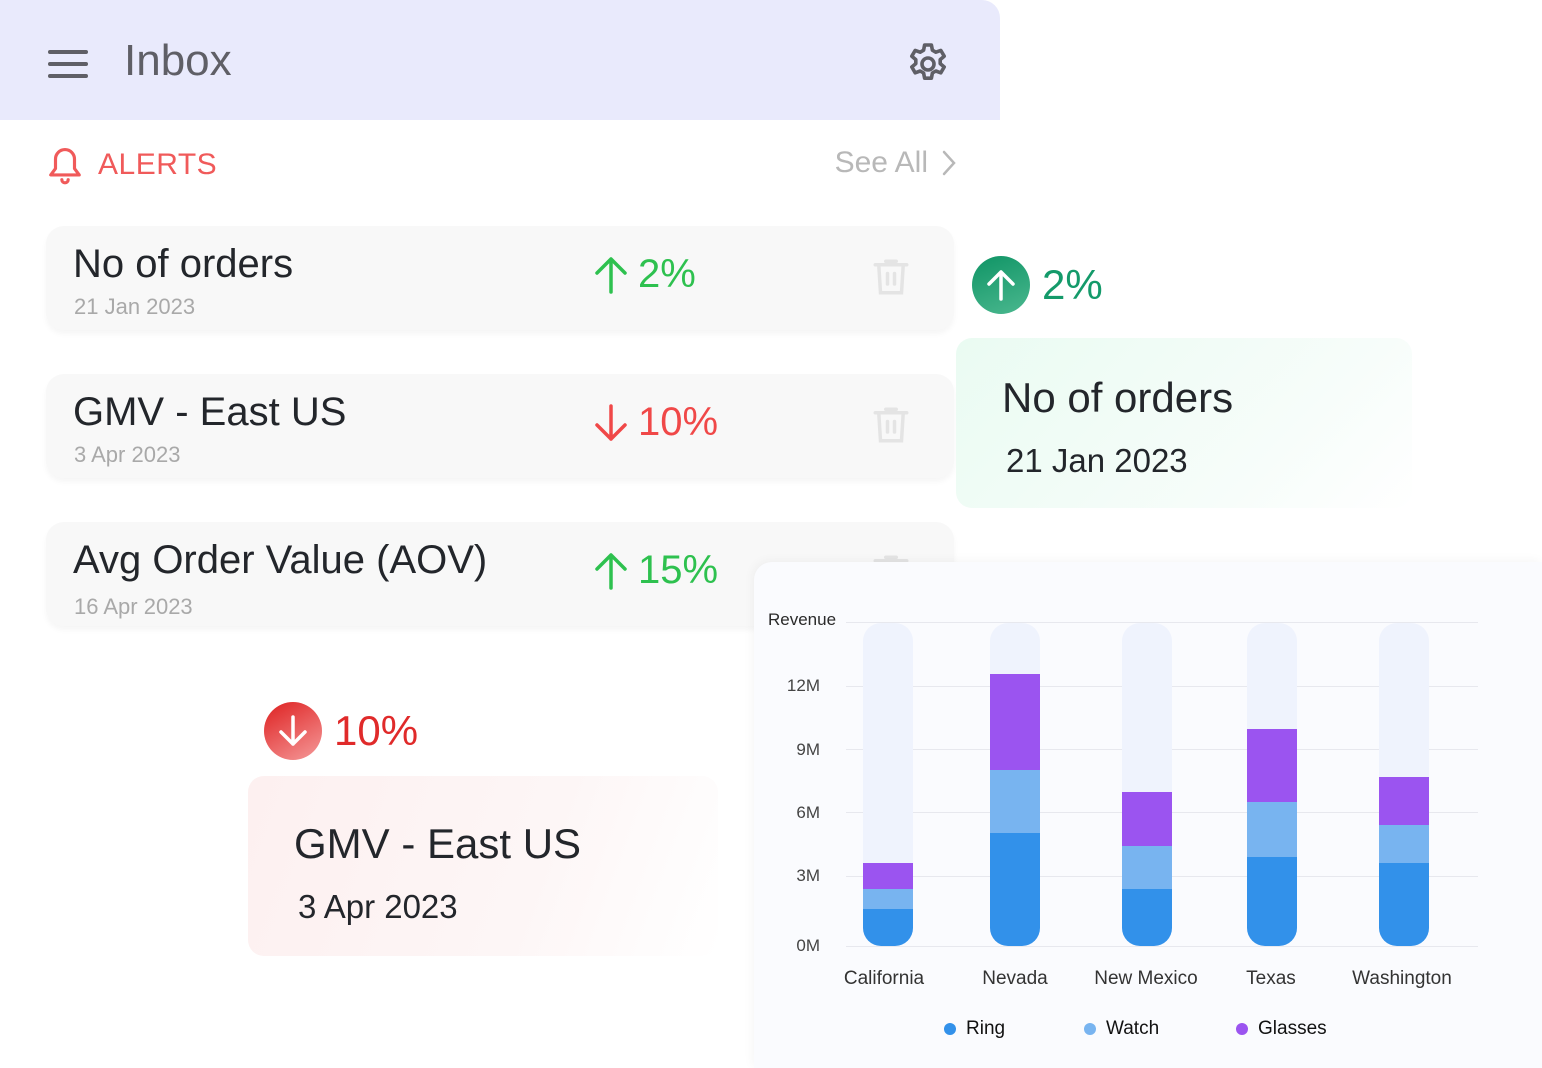 This screenshot has height=1068, width=1542. What do you see at coordinates (1281, 1029) in the screenshot?
I see `legend-item-glasses: Glasses` at bounding box center [1281, 1029].